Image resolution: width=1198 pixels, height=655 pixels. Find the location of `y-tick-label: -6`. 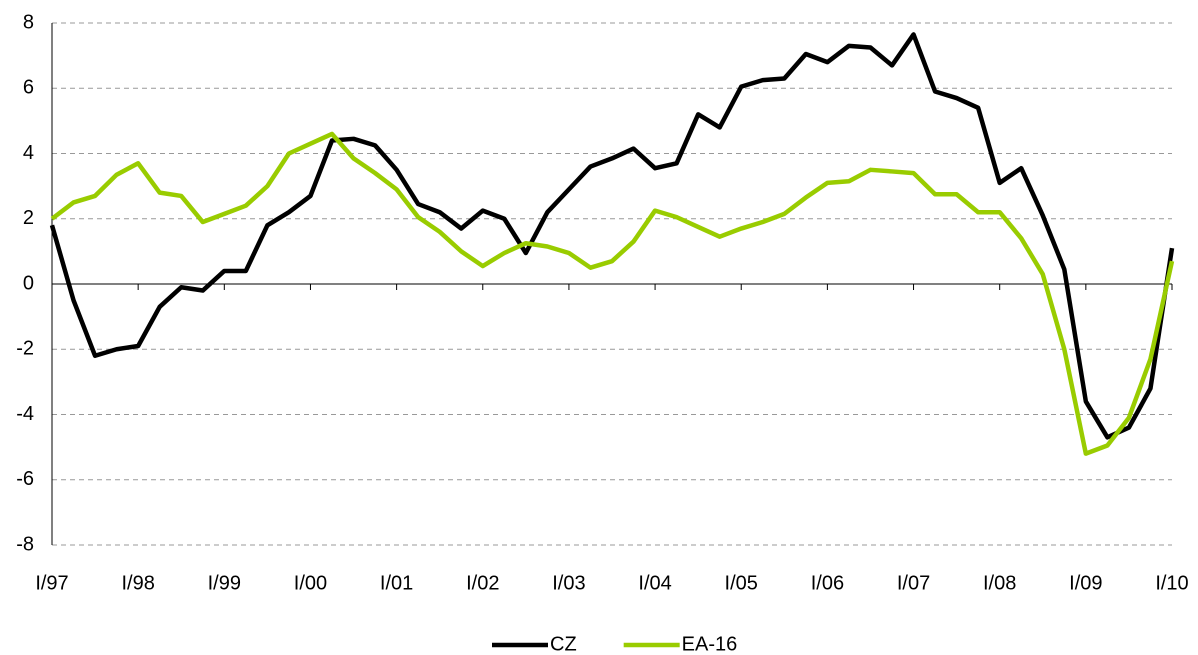

y-tick-label: -6 is located at coordinates (25, 479).